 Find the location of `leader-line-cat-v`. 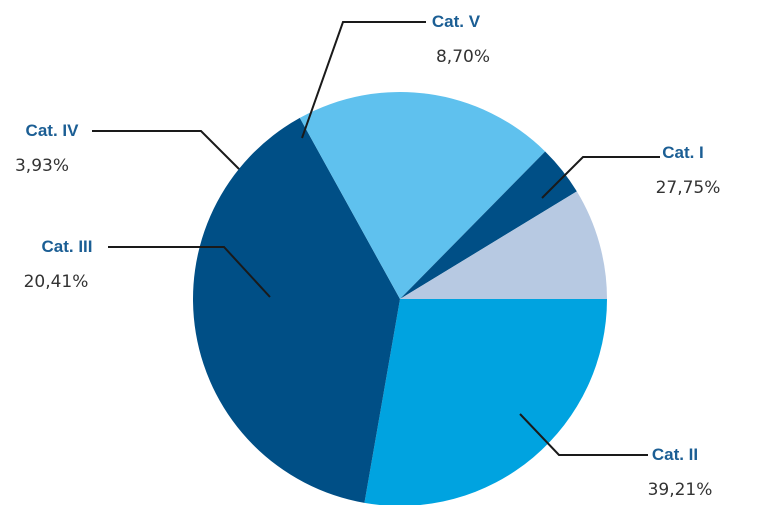

leader-line-cat-v is located at coordinates (363, 80).